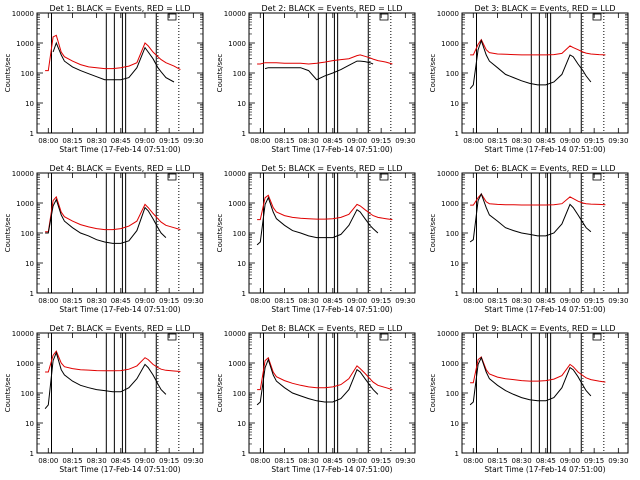 Image resolution: width=640 pixels, height=480 pixels. Describe the element at coordinates (332, 328) in the screenshot. I see `chart-title: Det 8: BLACK = Events, RED = LLD` at that location.